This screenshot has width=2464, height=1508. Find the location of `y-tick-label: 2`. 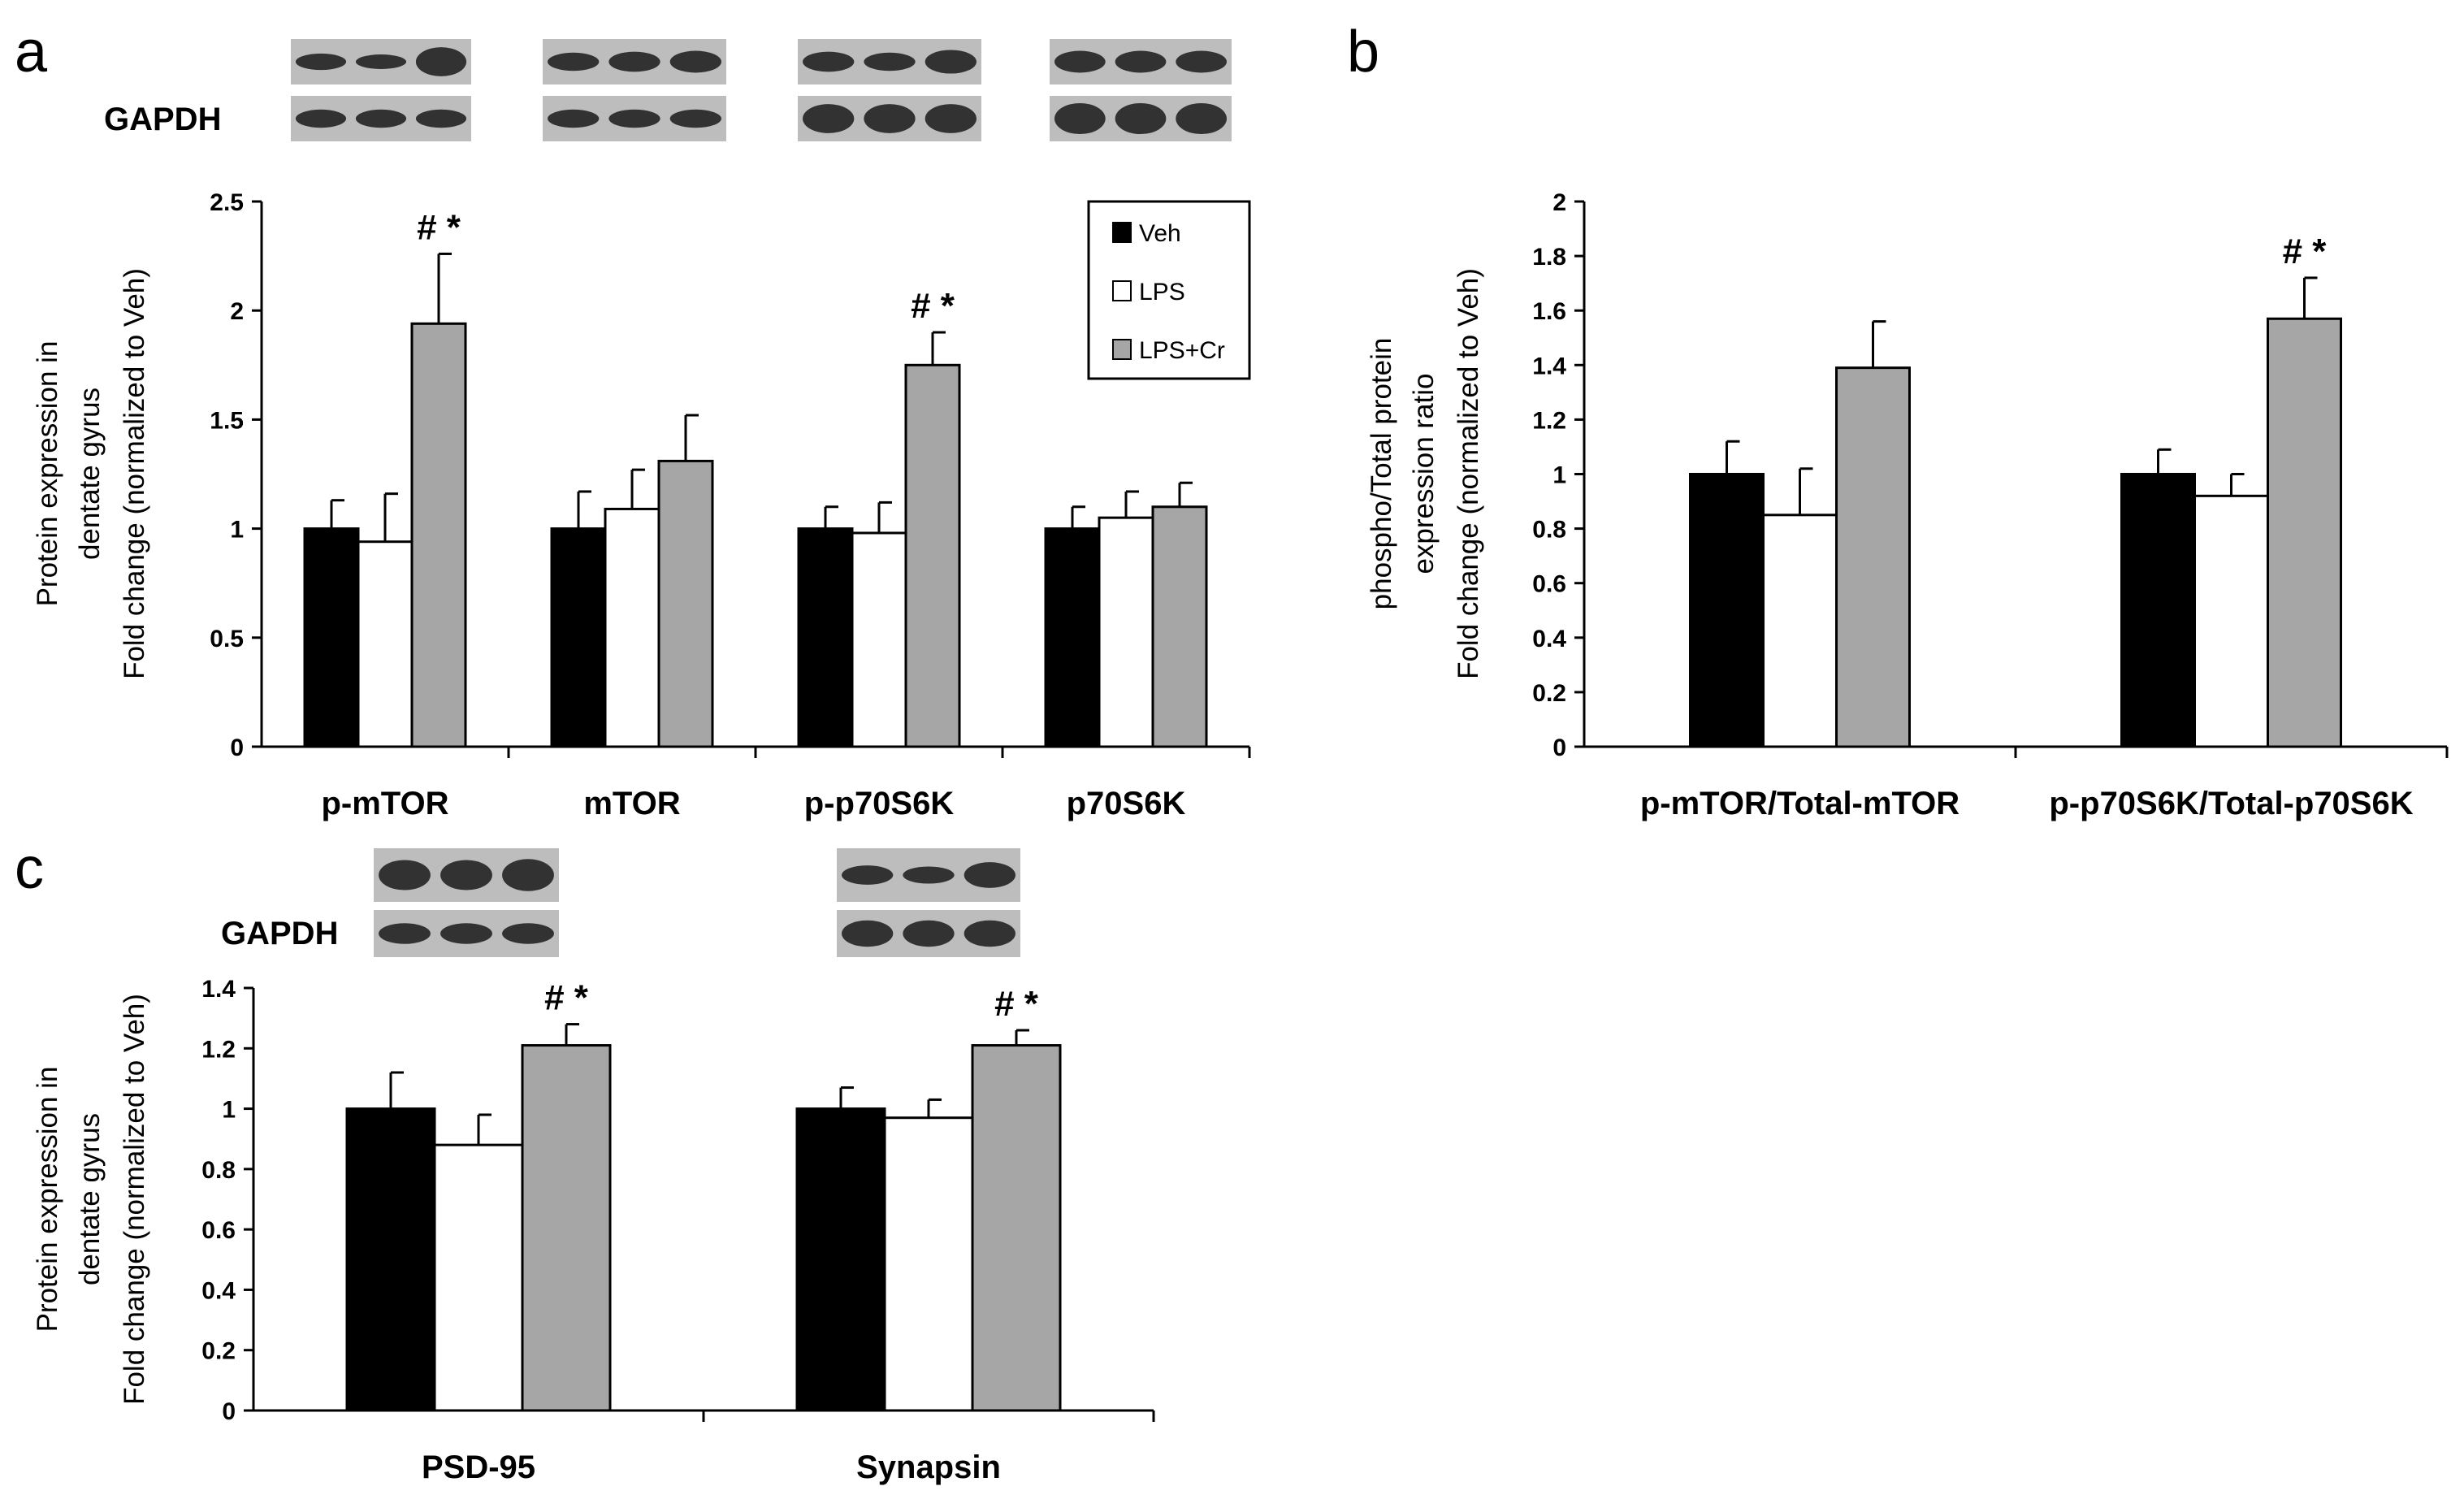

y-tick-label: 2 is located at coordinates (1559, 203).